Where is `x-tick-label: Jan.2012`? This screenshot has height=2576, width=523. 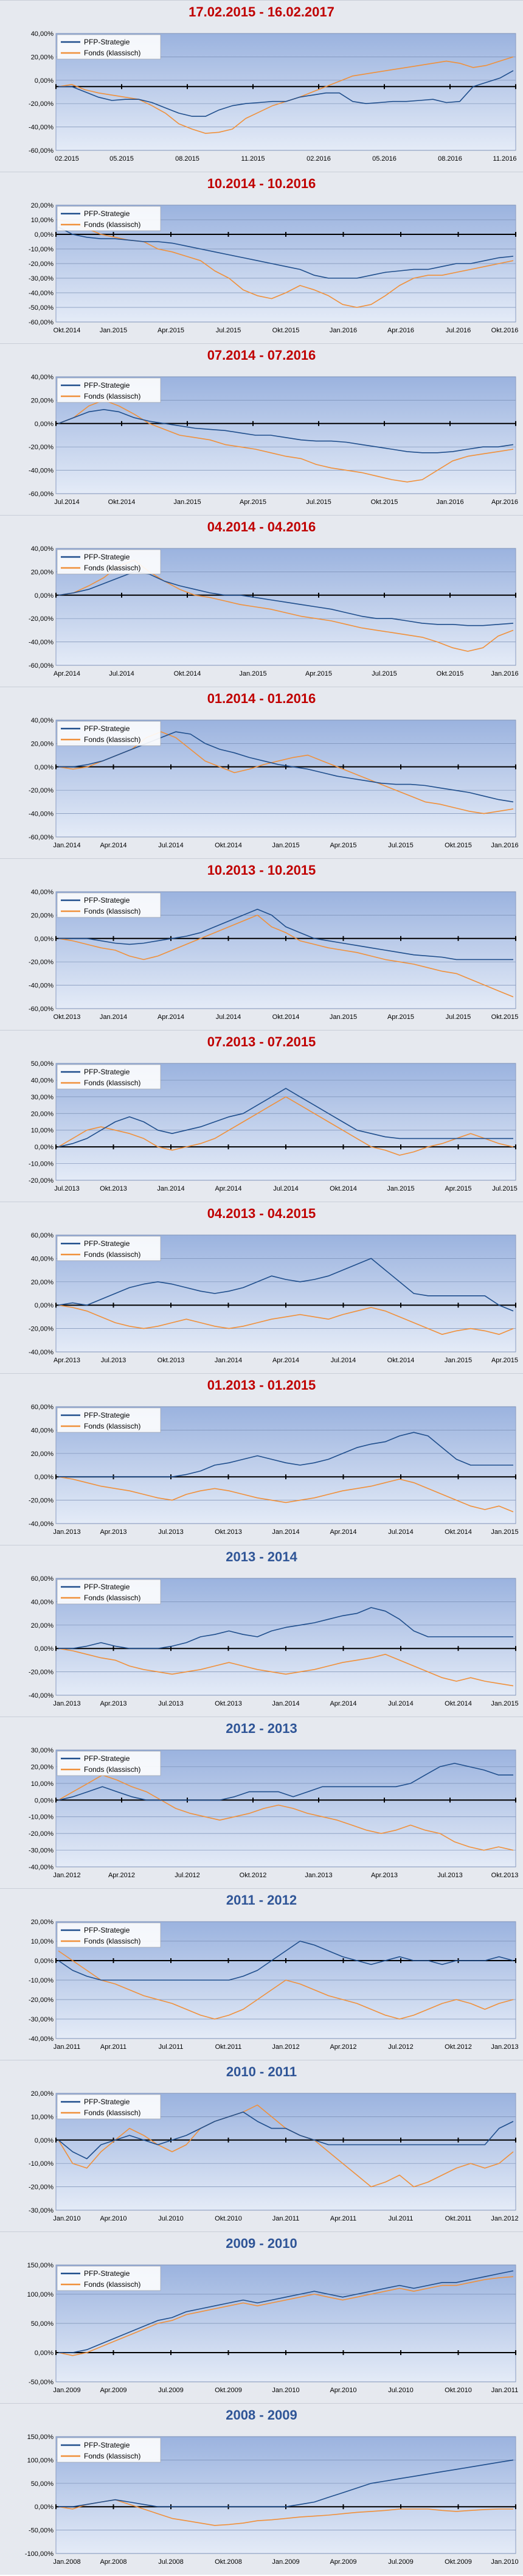 x-tick-label: Jan.2012 is located at coordinates (505, 2218).